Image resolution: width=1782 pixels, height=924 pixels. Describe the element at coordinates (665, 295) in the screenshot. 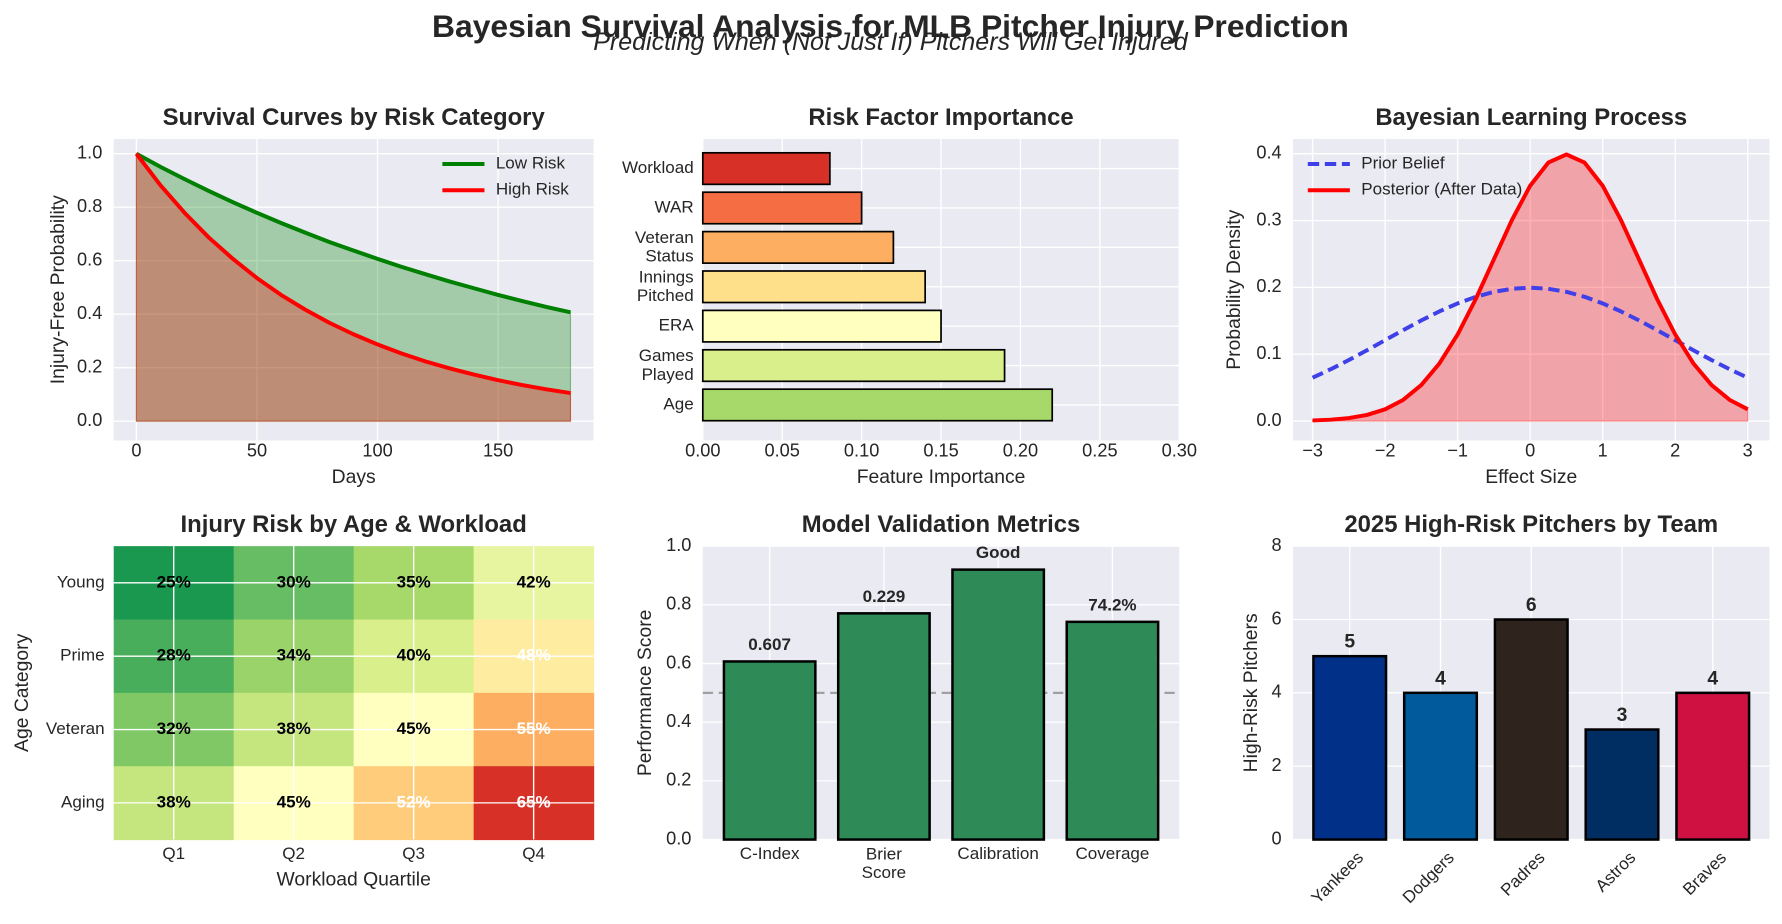

I see `text-line: Pitched` at that location.